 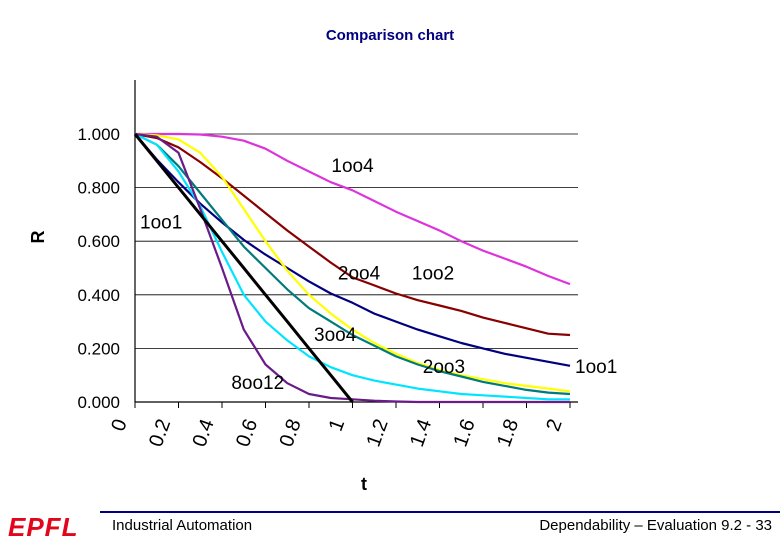 I want to click on x-tick-labels: 0 0.2 0.4 0.6 0.8 1 1.2 1.4 1.6 1.8 2, so click(x=336, y=433).